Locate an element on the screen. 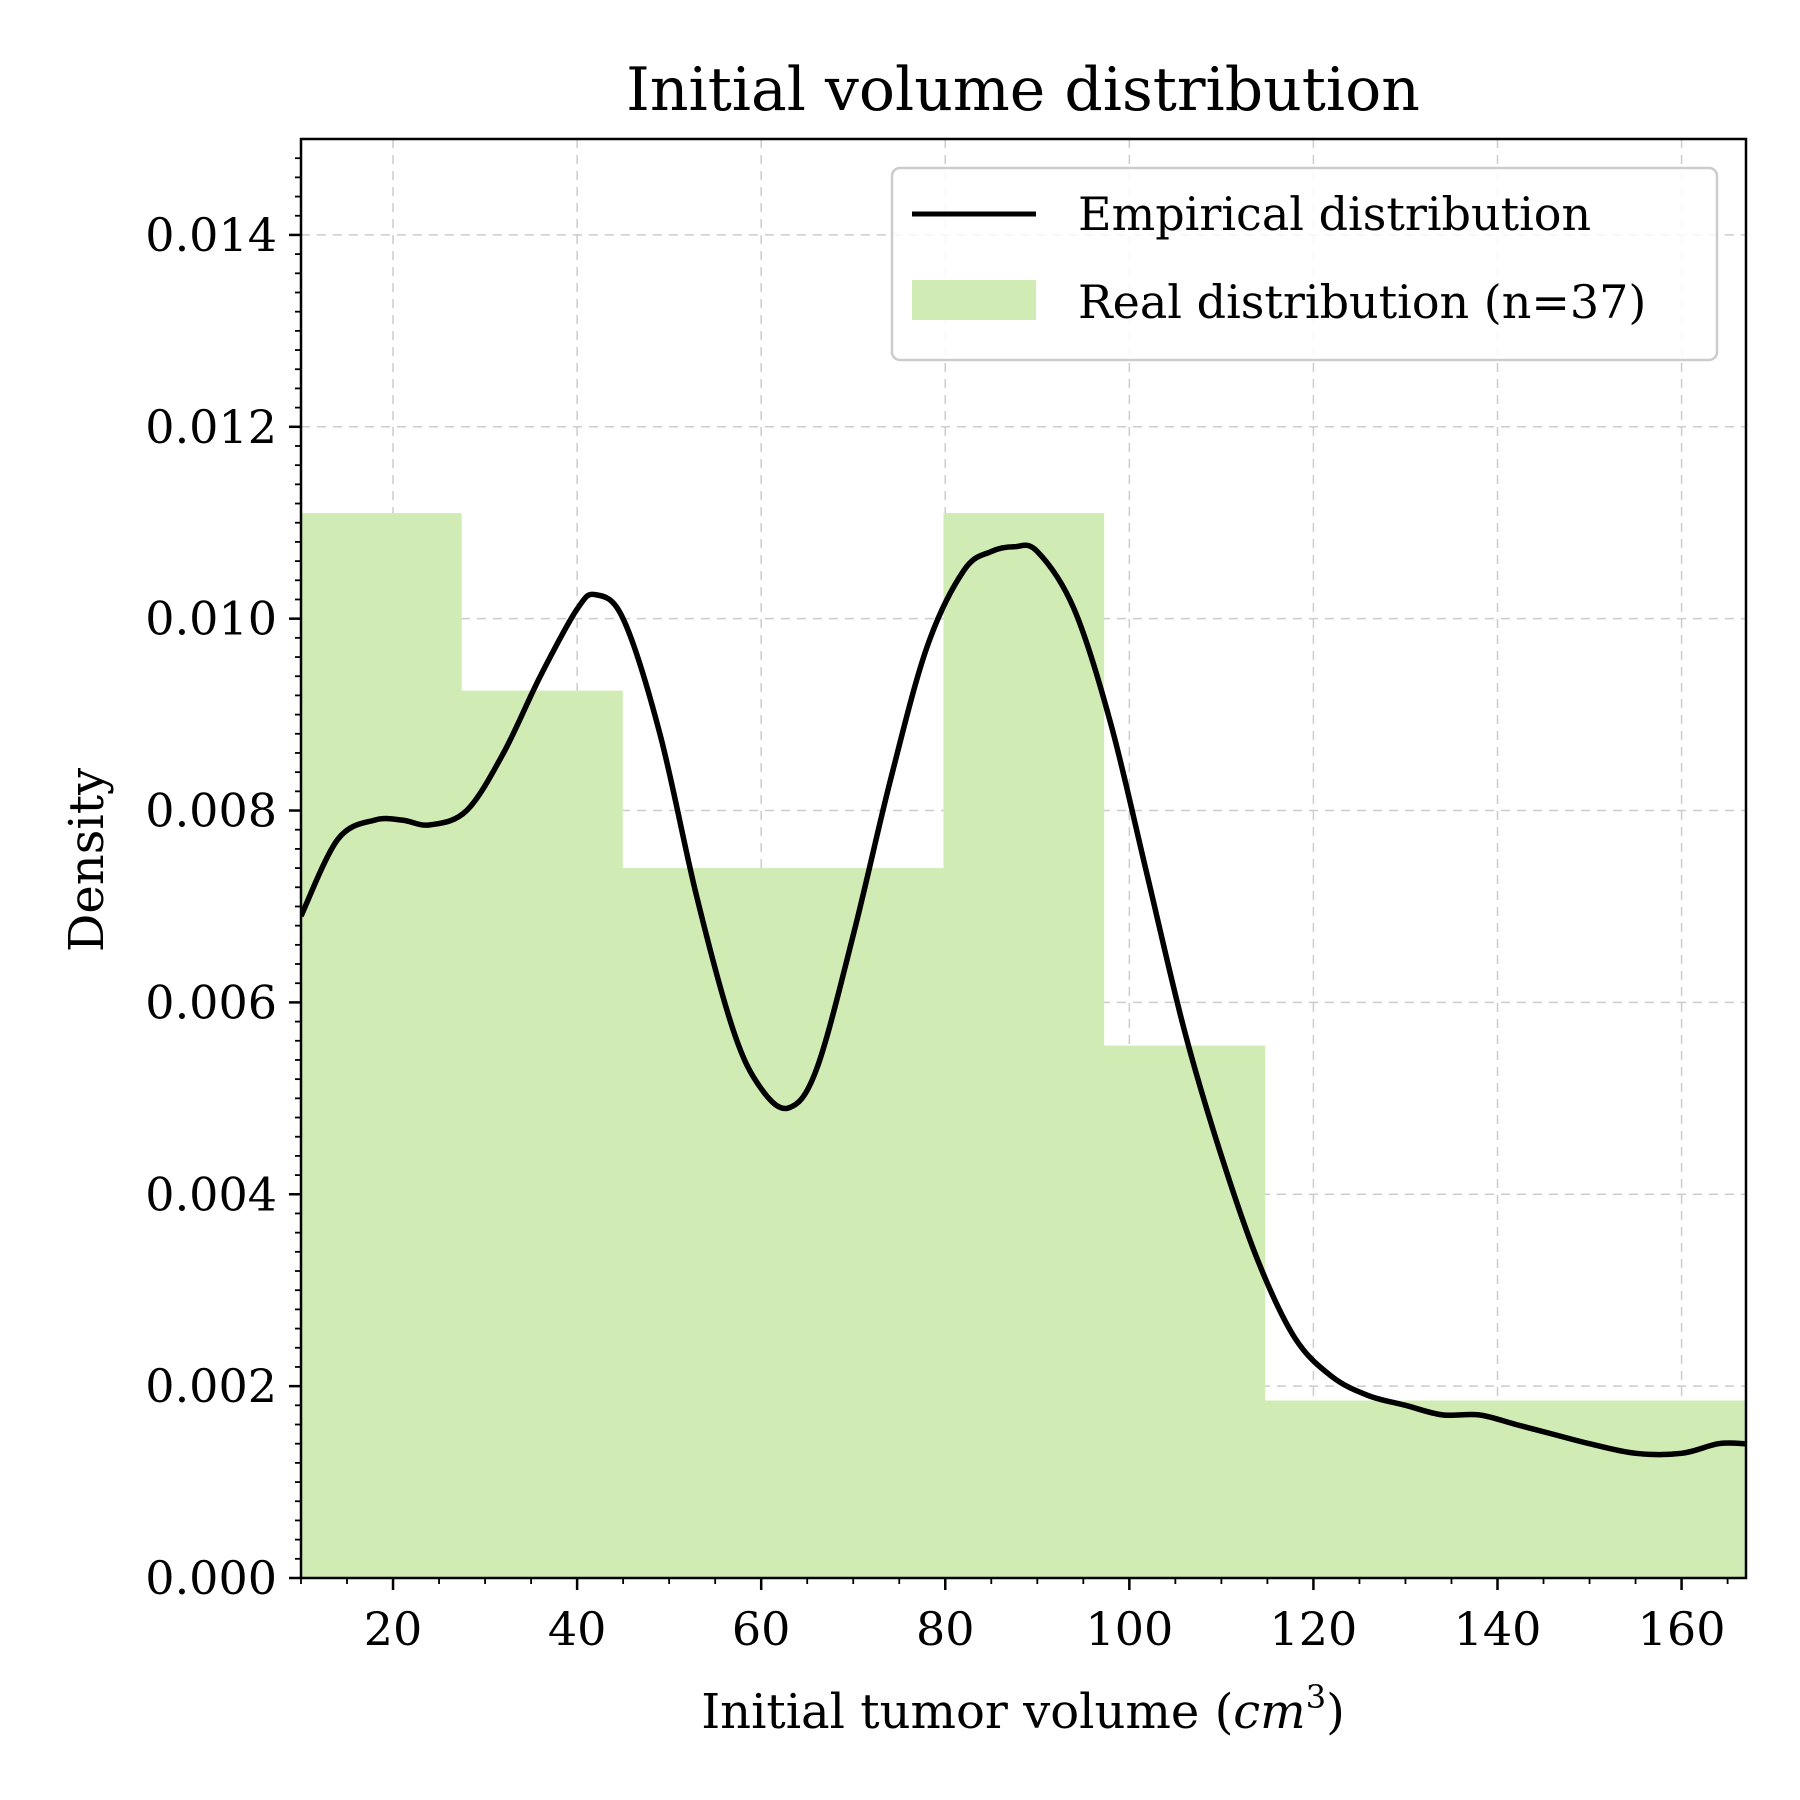  x-tick-label-0: 20 is located at coordinates (393, 1629).